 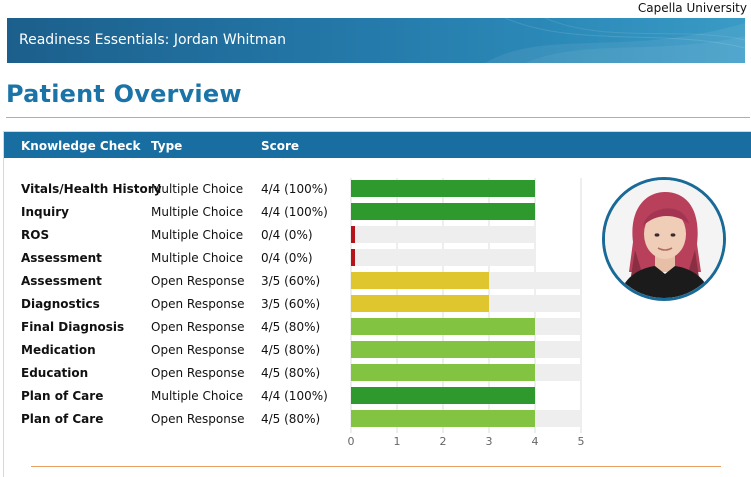 What do you see at coordinates (294, 189) in the screenshot?
I see `table-row-vitals-health-history-score: 4/4 (100%)` at bounding box center [294, 189].